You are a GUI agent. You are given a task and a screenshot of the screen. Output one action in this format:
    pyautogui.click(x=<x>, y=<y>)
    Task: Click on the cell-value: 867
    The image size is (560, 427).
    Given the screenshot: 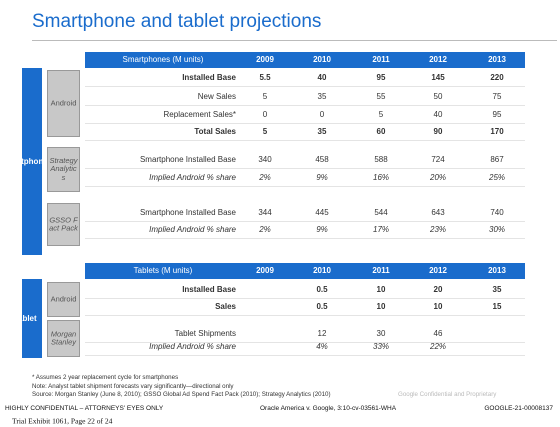 What is the action you would take?
    pyautogui.click(x=497, y=159)
    